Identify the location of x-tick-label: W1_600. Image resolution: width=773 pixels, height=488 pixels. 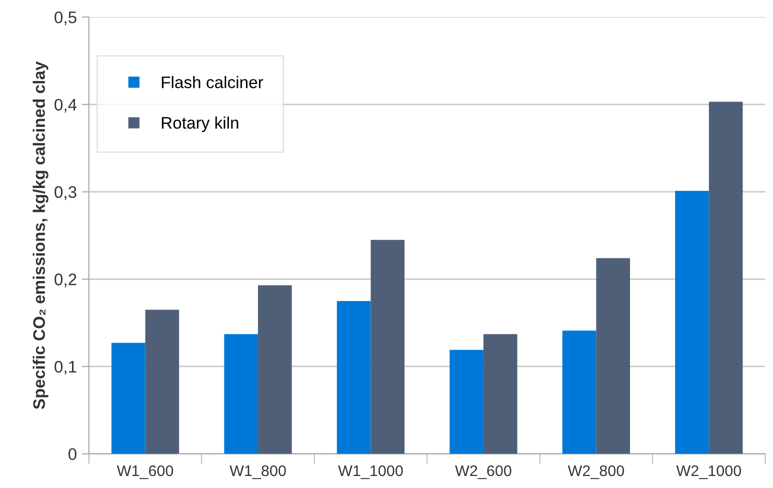
(145, 472).